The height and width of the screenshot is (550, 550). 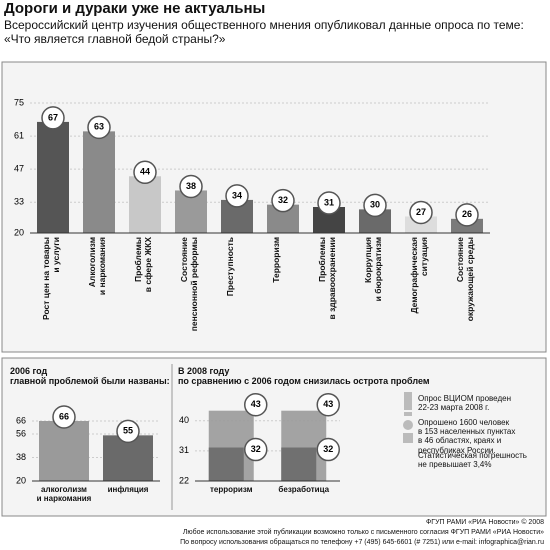 What do you see at coordinates (21, 420) in the screenshot?
I see `y-tick-label: 66` at bounding box center [21, 420].